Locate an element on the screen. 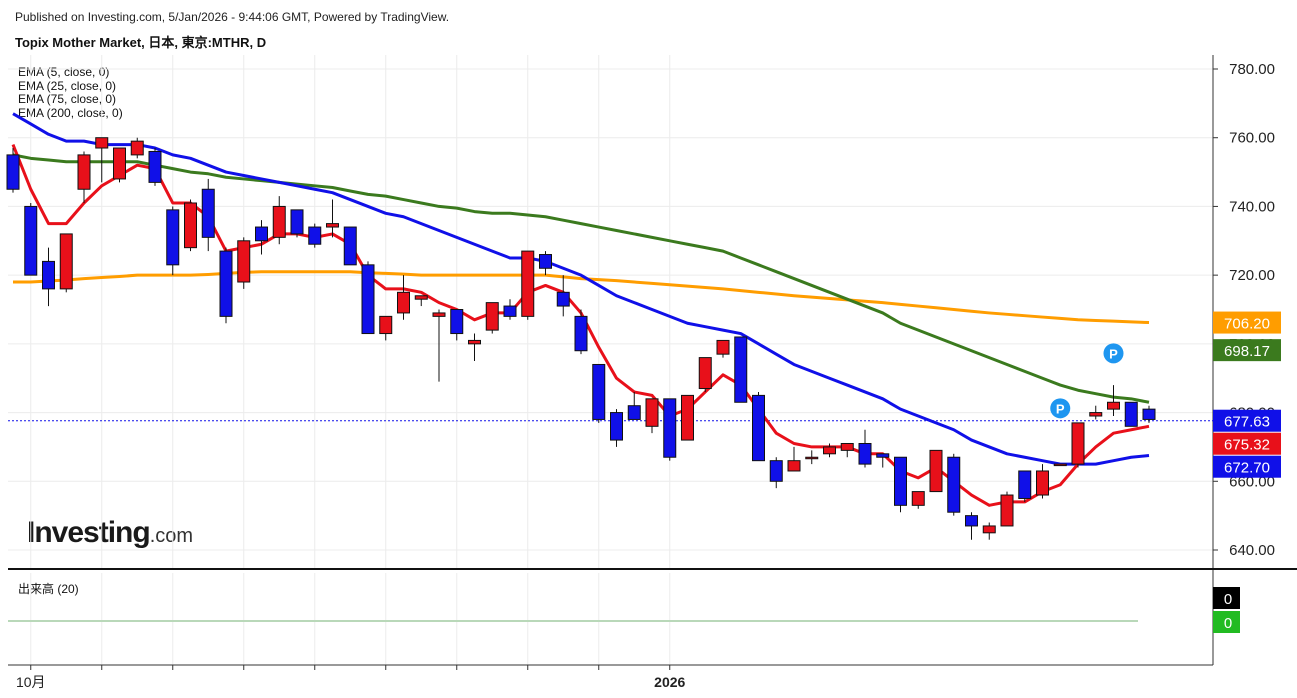 This screenshot has height=698, width=1297. legend-ema25: EMA (25, close, 0) is located at coordinates (67, 85).